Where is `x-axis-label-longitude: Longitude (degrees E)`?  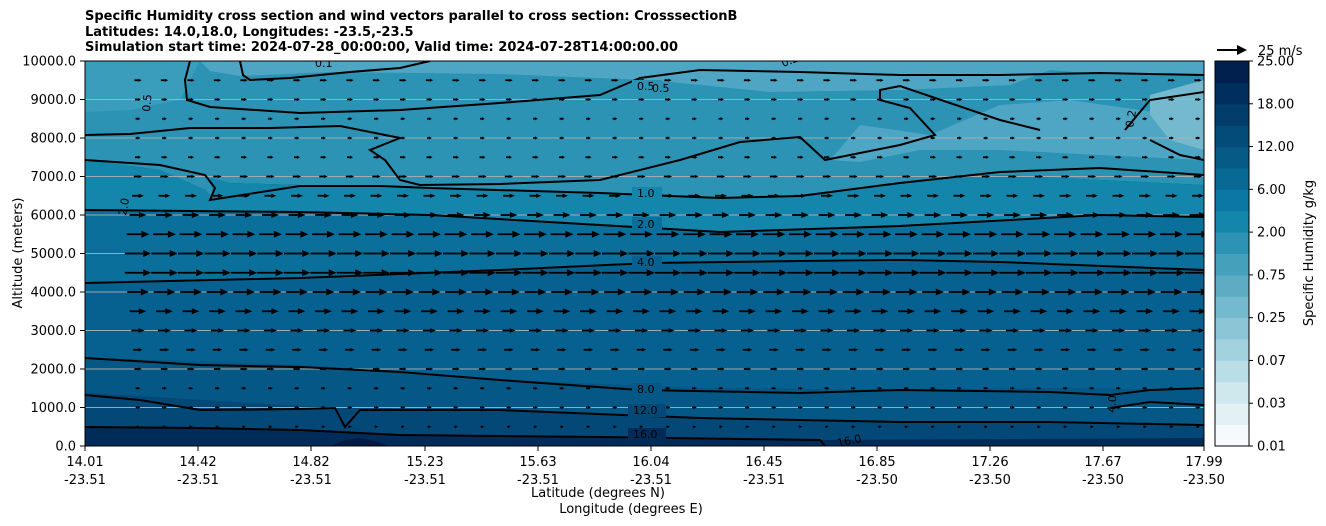
x-axis-label-longitude: Longitude (degrees E) is located at coordinates (631, 509).